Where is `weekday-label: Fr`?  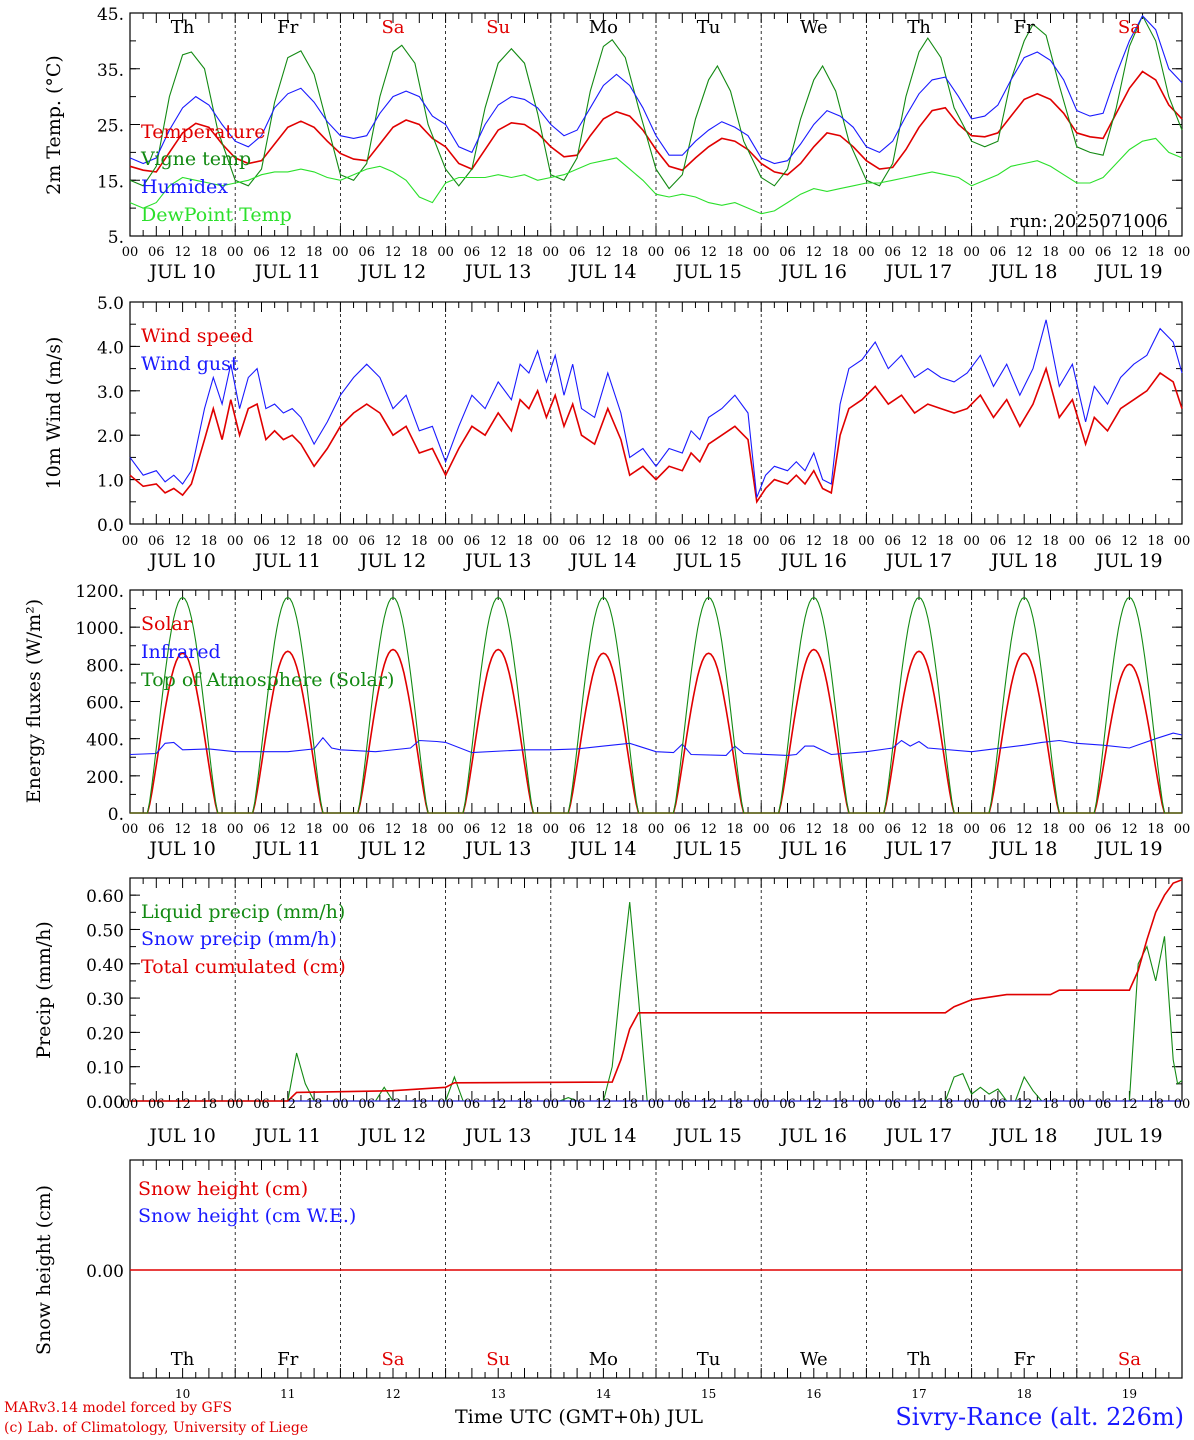
weekday-label: Fr is located at coordinates (1024, 27).